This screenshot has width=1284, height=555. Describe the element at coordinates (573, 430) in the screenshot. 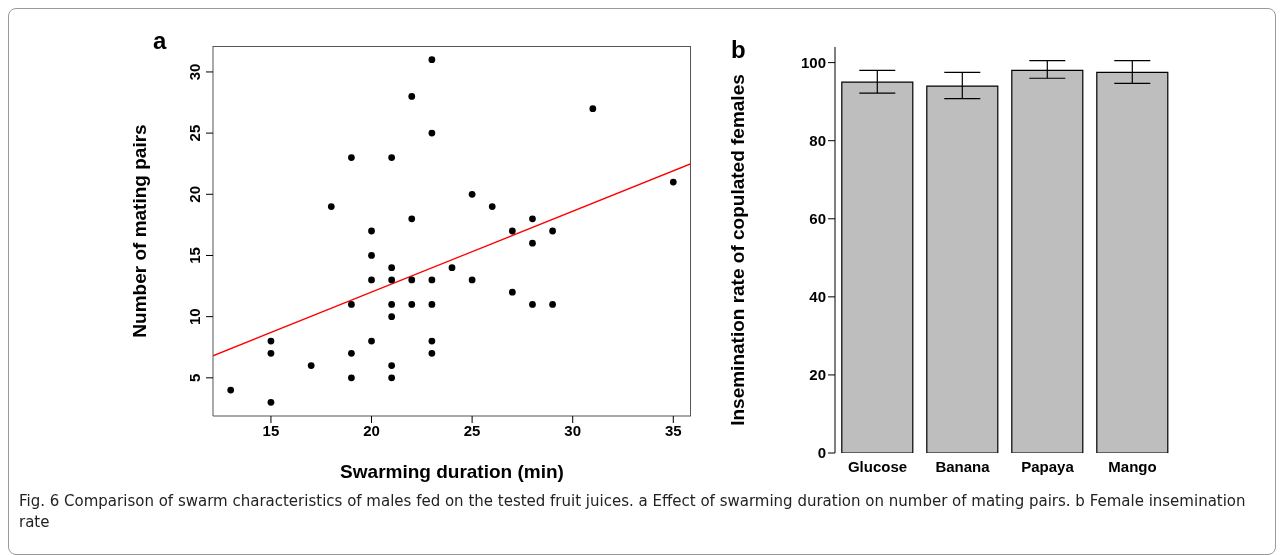

I see `x-tick-label: 30` at that location.